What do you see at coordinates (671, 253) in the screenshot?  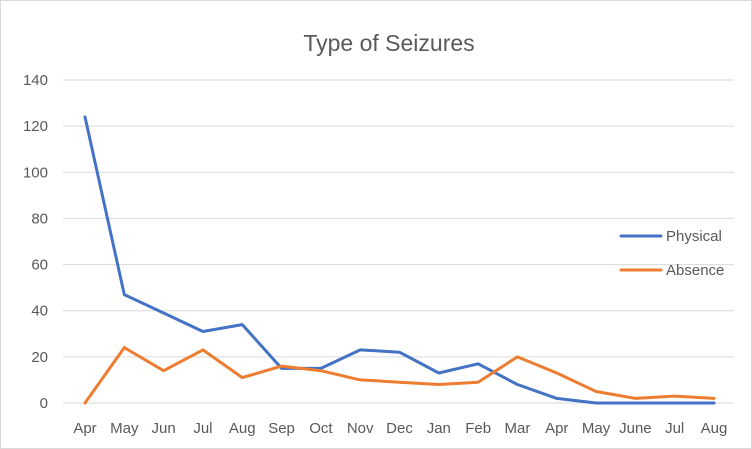 I see `legend: Physical Absence` at bounding box center [671, 253].